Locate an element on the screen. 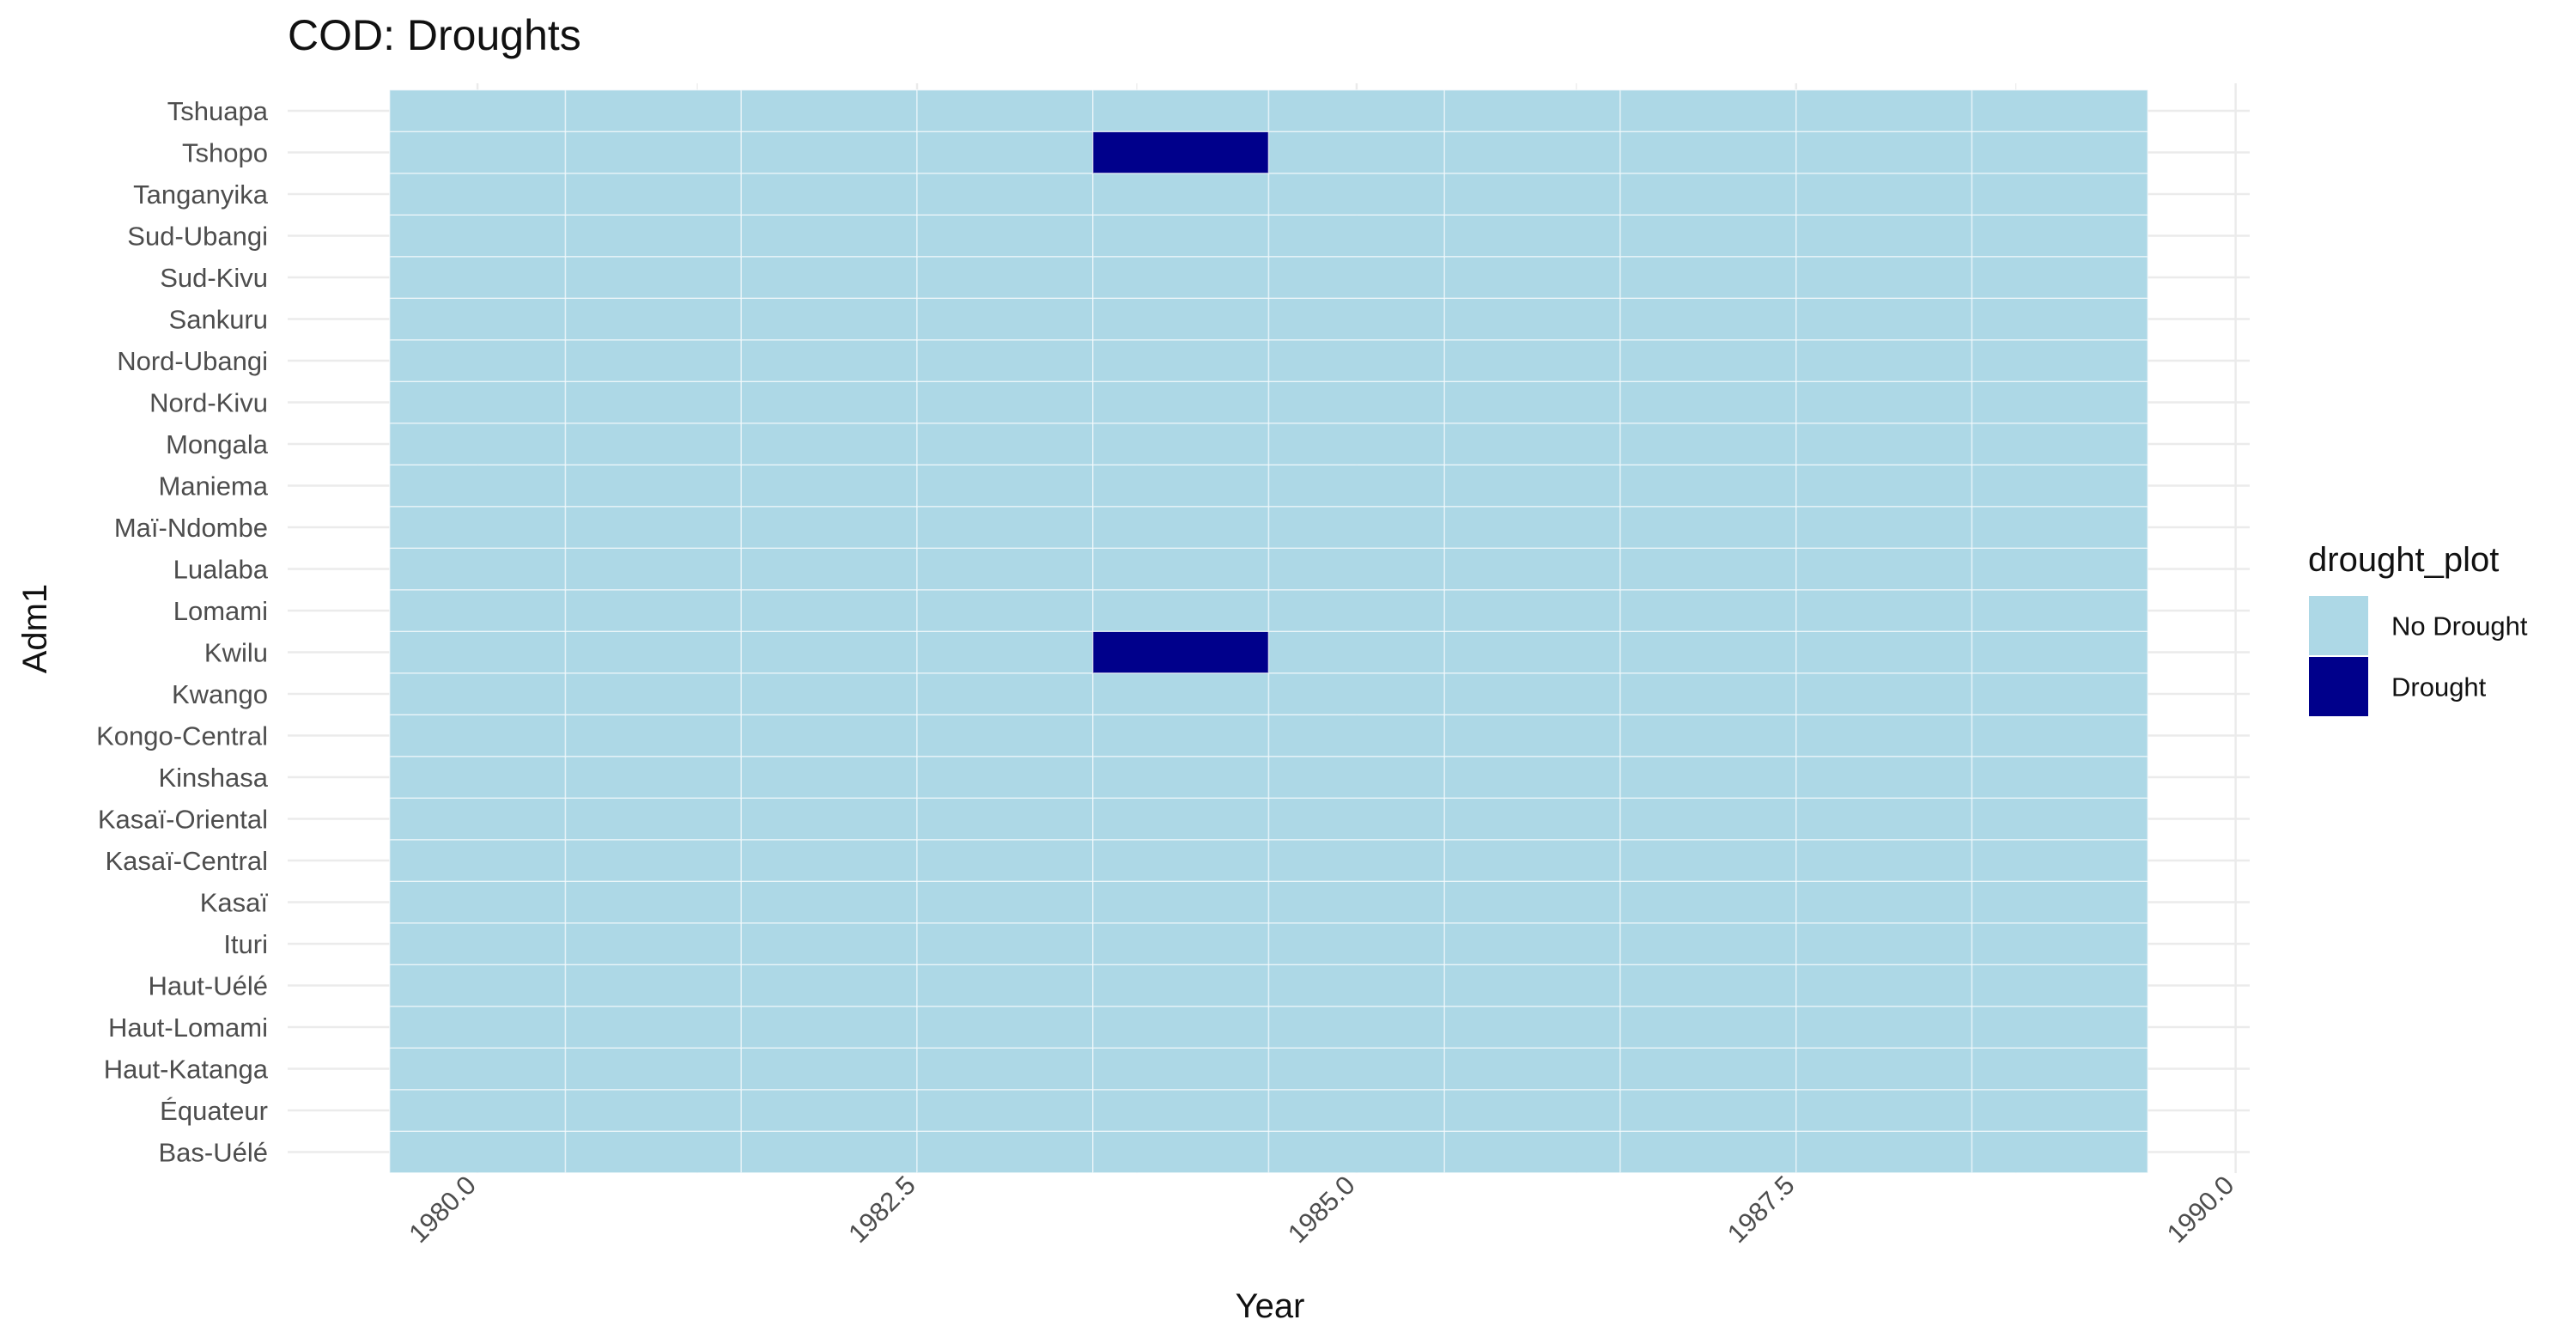  y-tick-label: Kasaï is located at coordinates (234, 903).